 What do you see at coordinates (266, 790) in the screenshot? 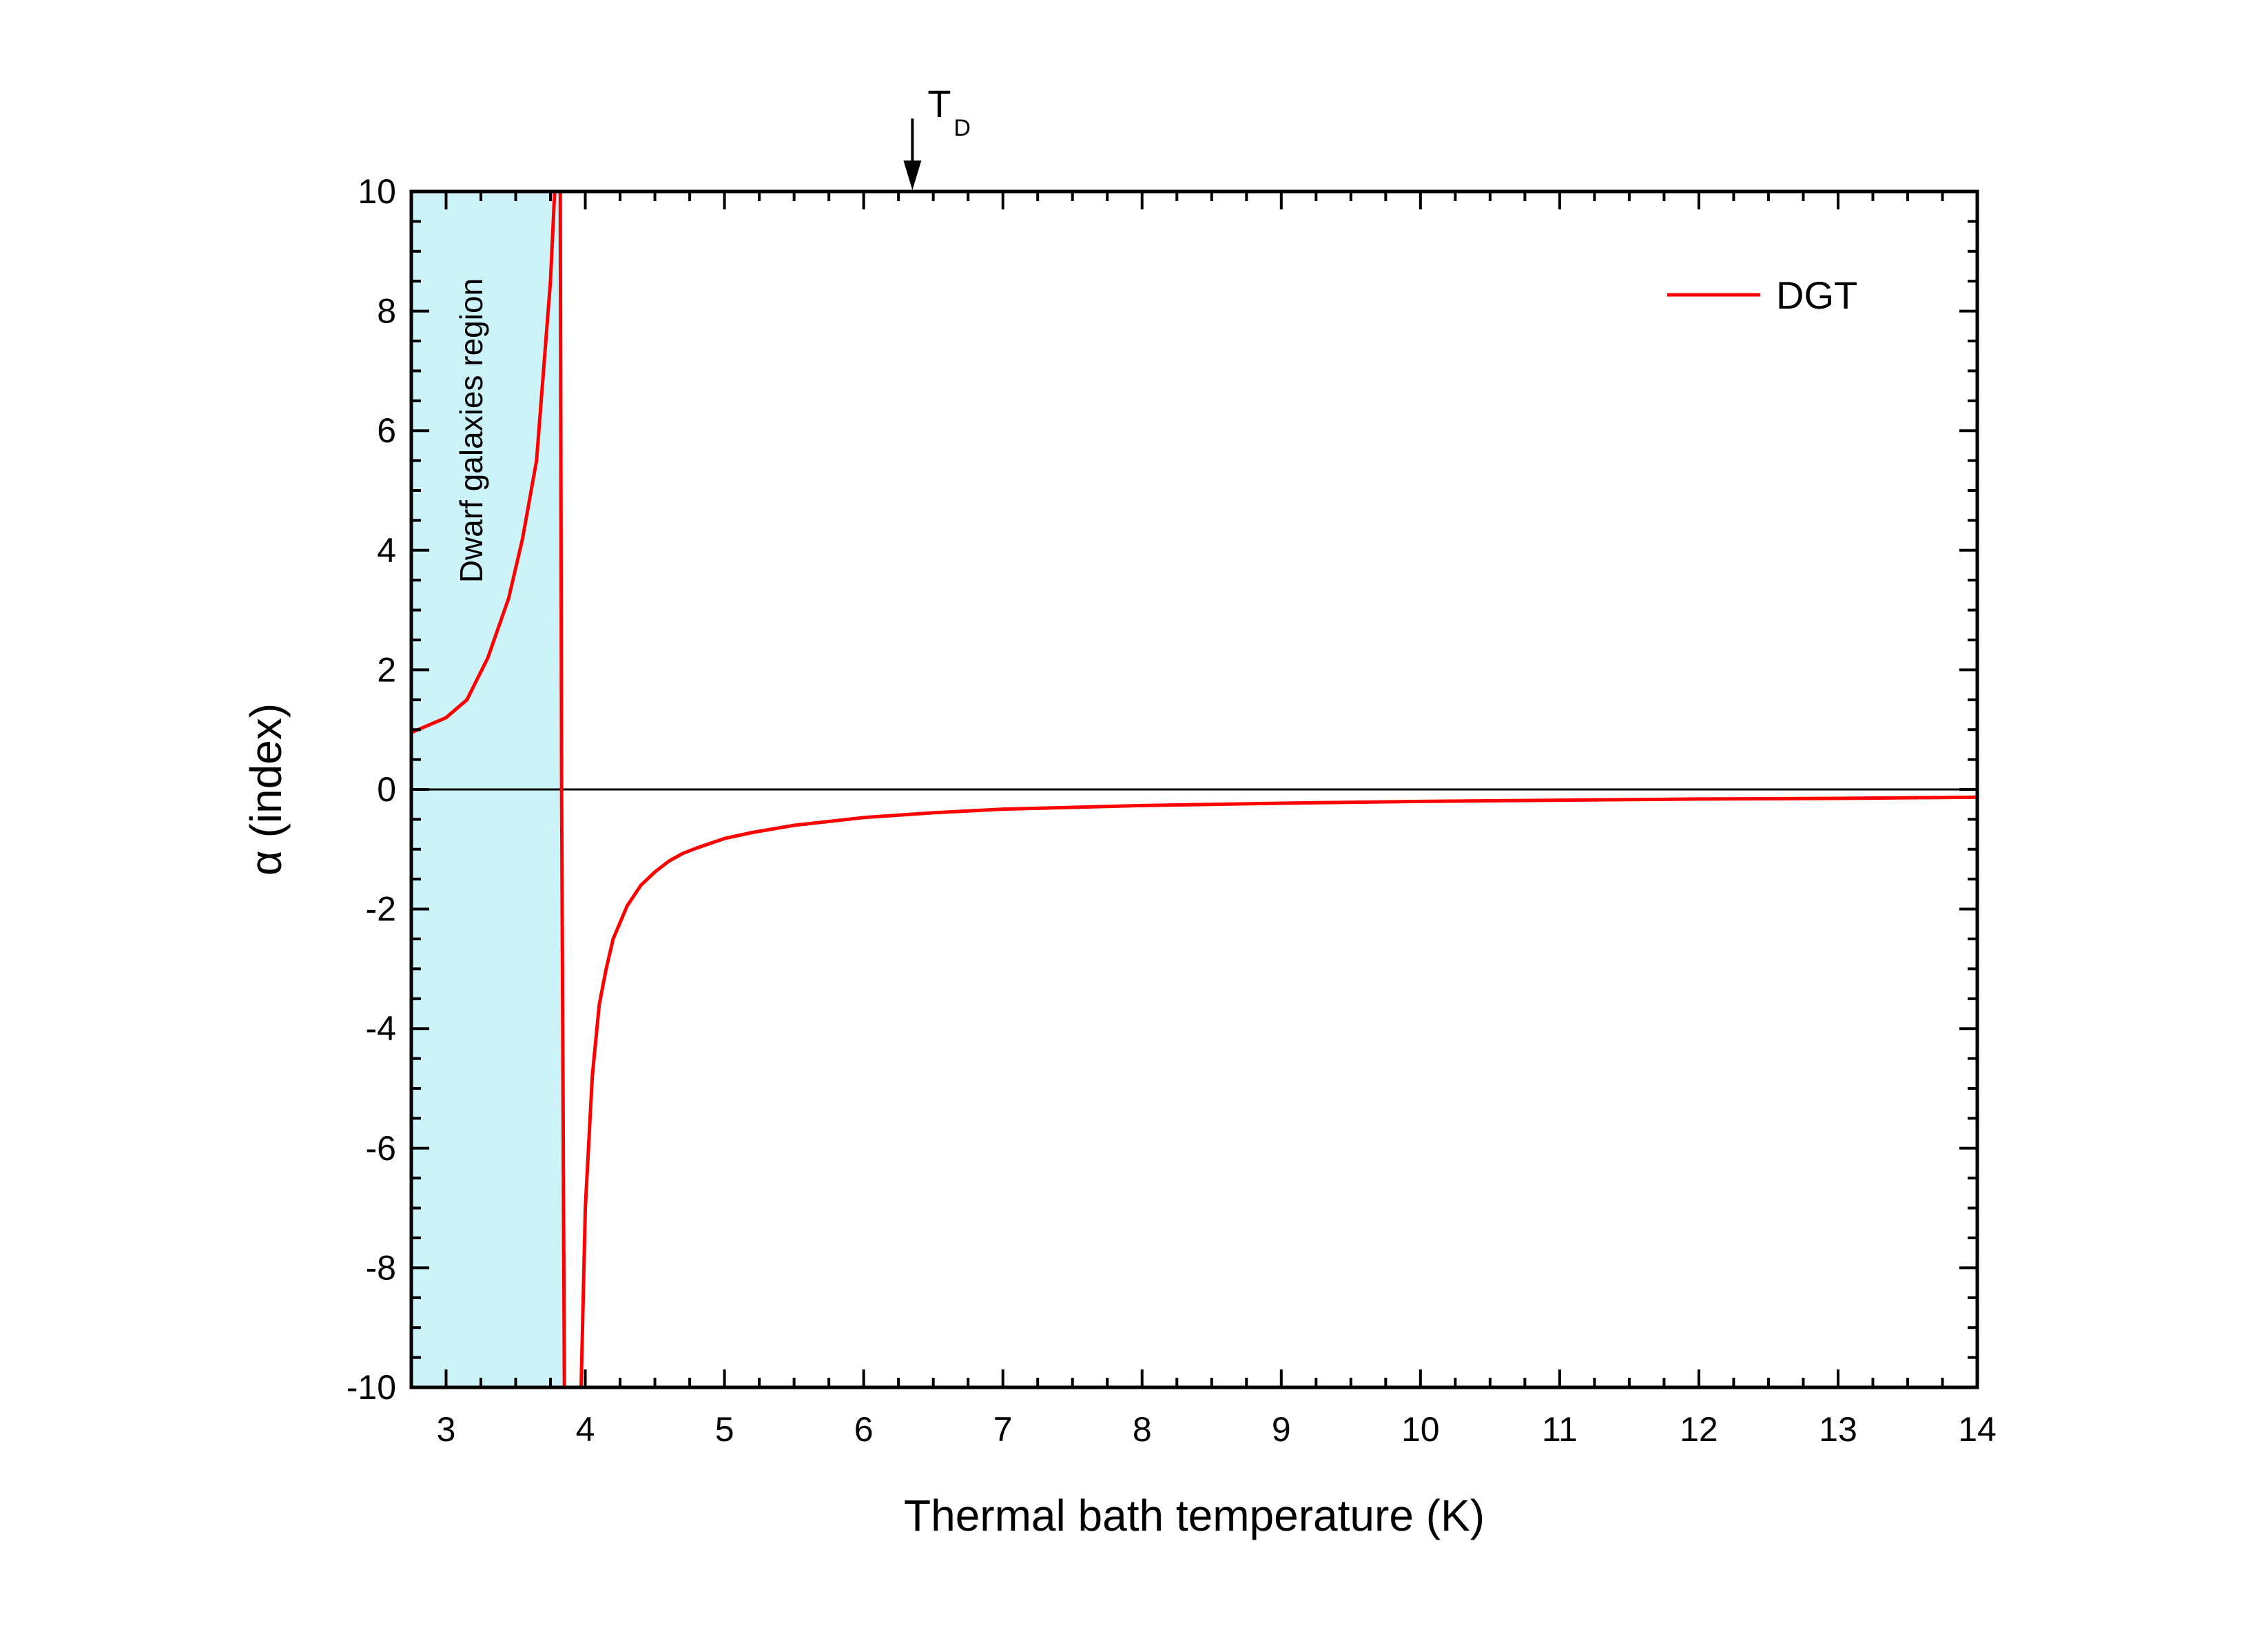
I see `y-axis-title: α (index)` at bounding box center [266, 790].